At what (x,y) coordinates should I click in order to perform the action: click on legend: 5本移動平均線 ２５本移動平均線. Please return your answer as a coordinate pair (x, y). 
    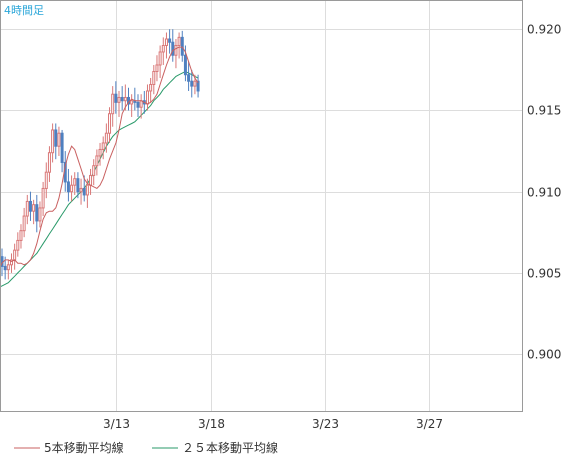
    Looking at the image, I should click on (146, 447).